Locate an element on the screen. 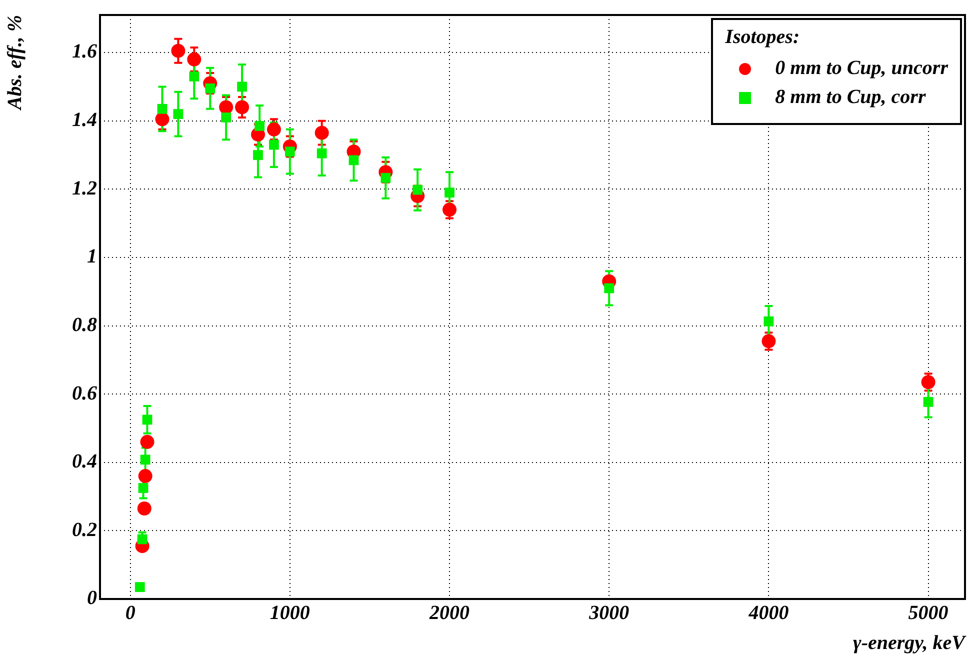  y-tick-label: 0 is located at coordinates (92, 598).